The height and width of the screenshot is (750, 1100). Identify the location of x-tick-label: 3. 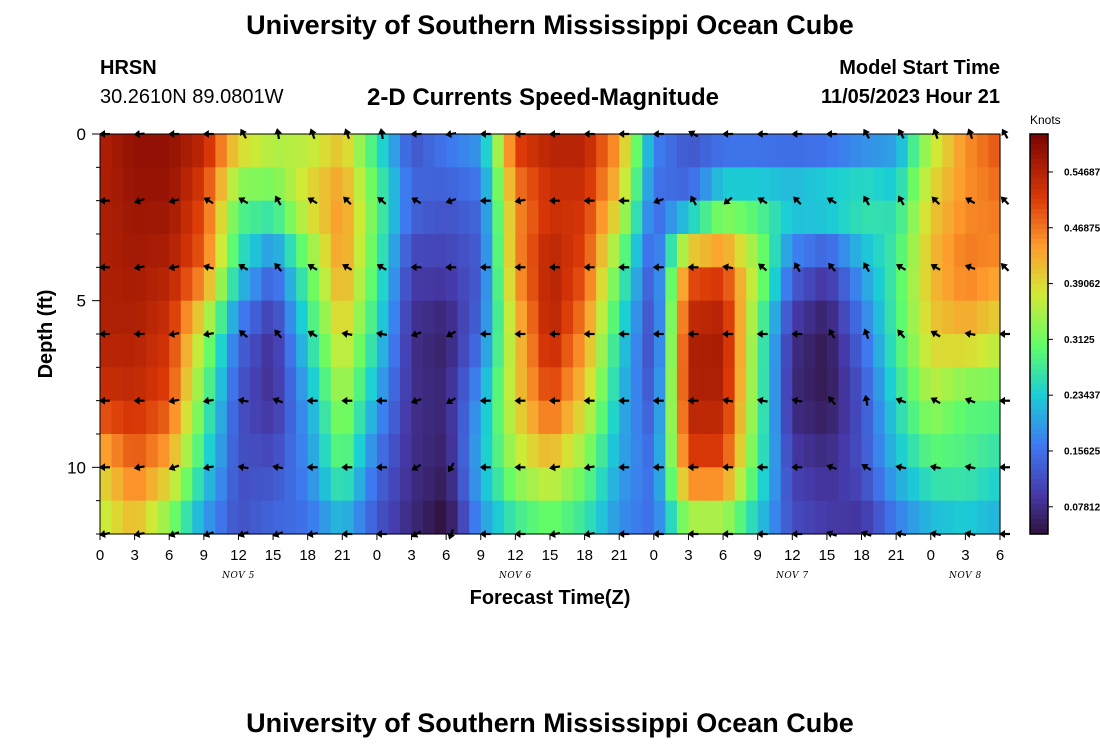
(965, 555).